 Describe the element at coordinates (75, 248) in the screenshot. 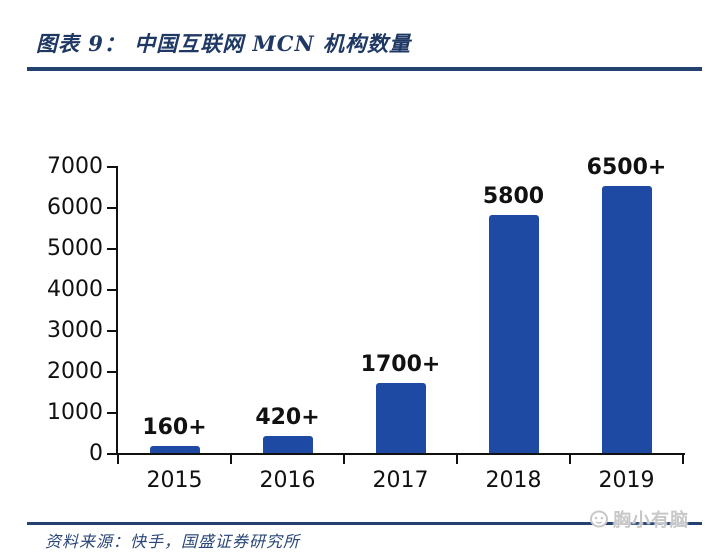

I see `y-axis-tick-label: 5000` at that location.